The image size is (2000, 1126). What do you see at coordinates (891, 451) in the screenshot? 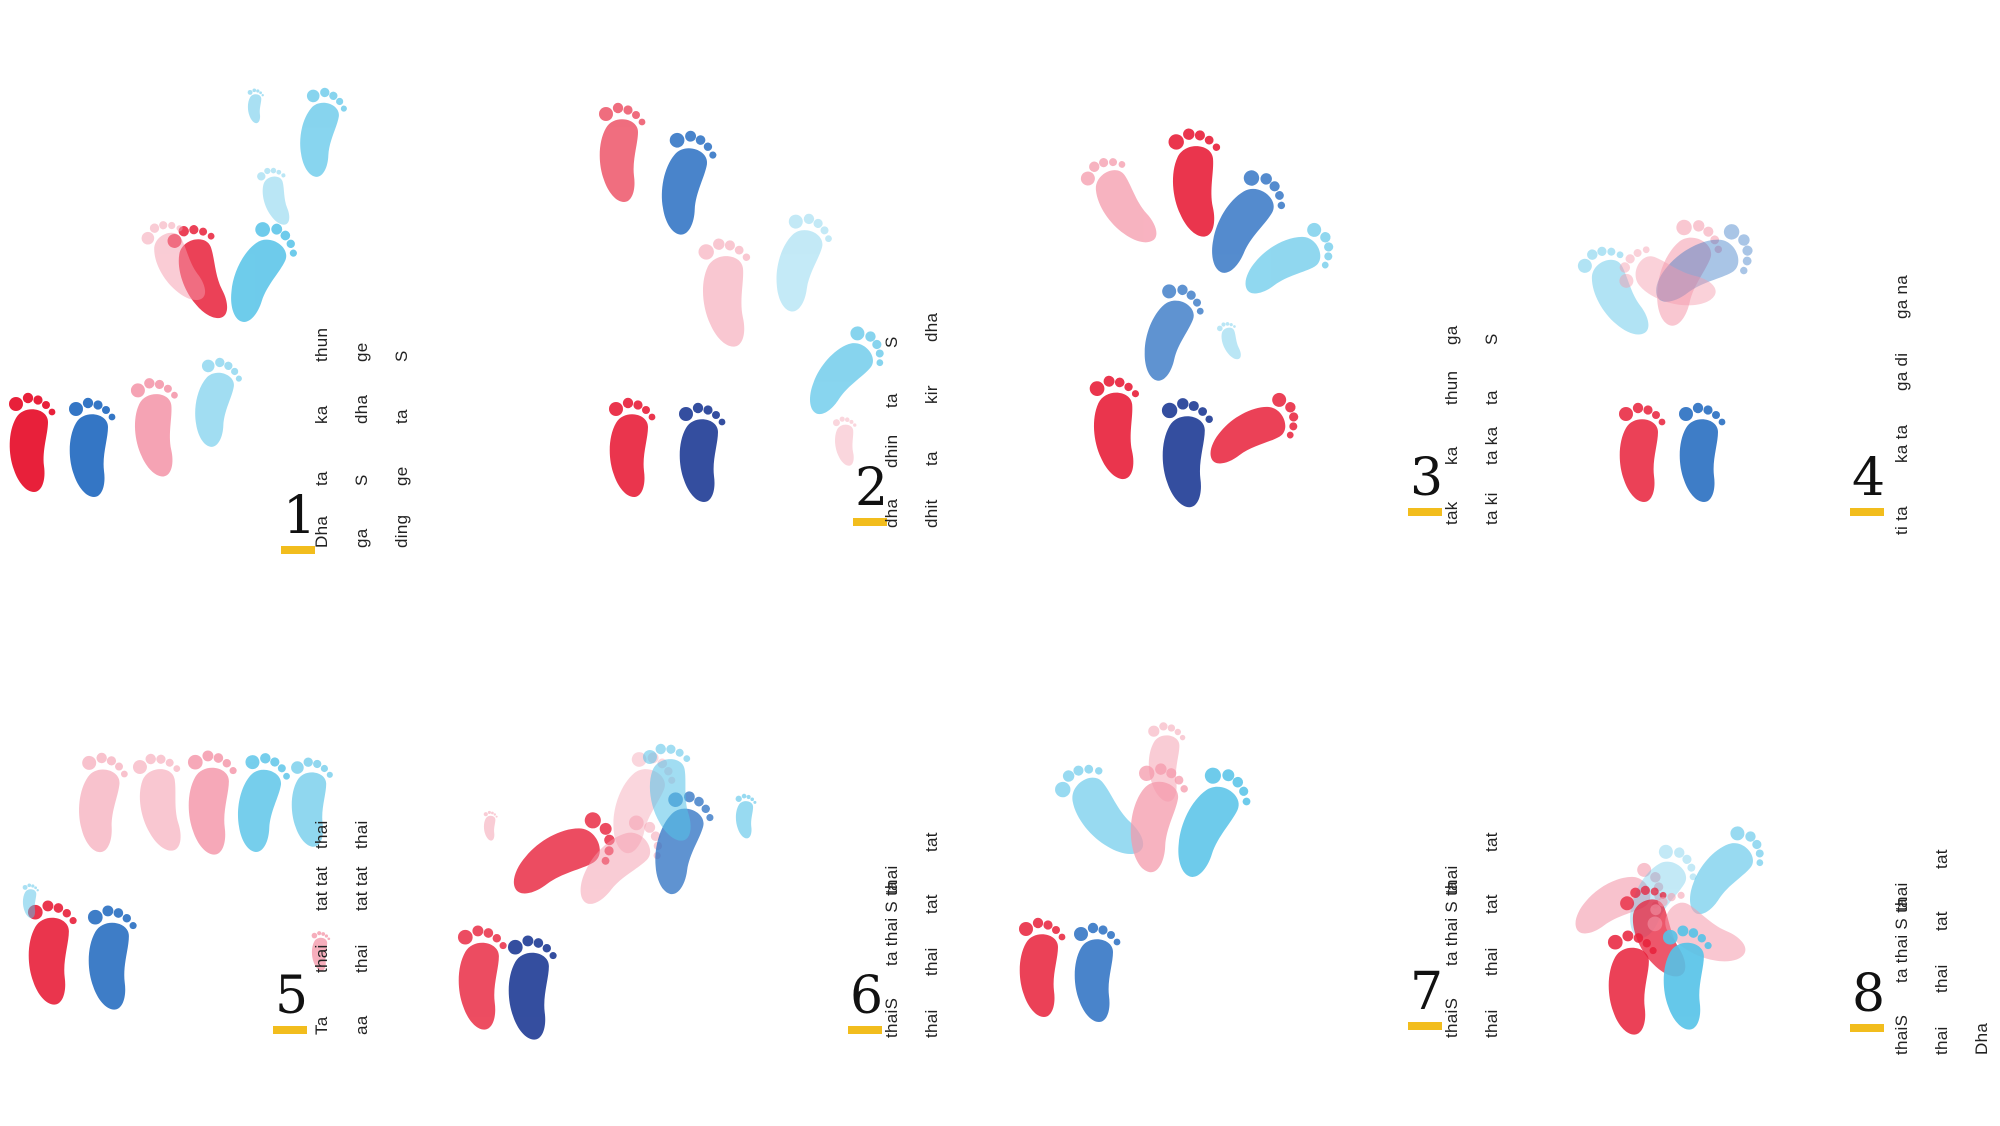
I see `syllable-text: dhin` at bounding box center [891, 451].